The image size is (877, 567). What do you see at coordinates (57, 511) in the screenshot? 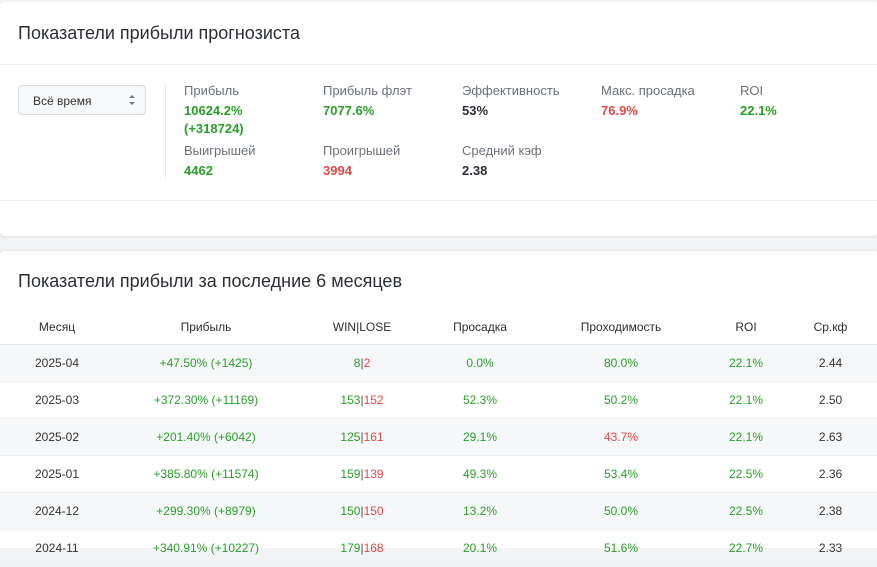
I see `cell-month: 2024-12` at bounding box center [57, 511].